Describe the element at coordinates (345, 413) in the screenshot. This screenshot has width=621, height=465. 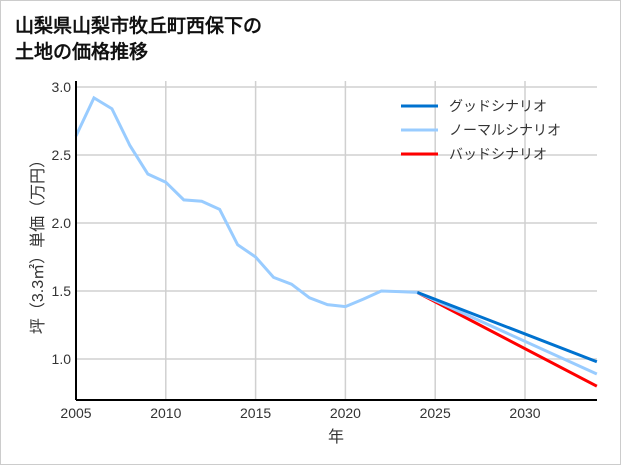
I see `x-tick-label: 2020` at that location.